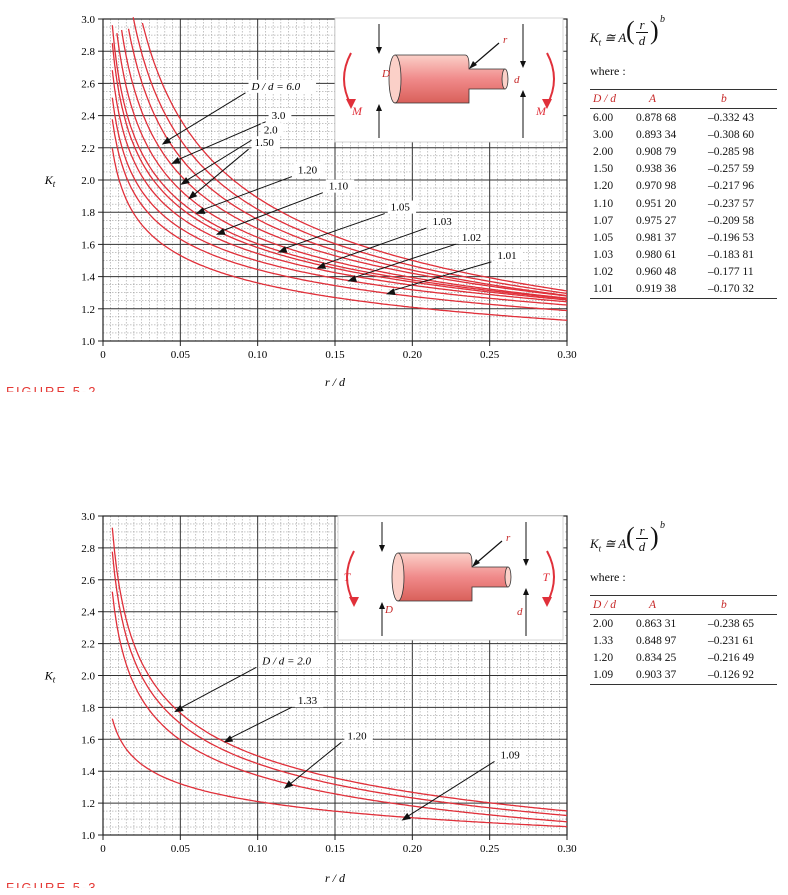 This screenshot has width=788, height=895. Describe the element at coordinates (731, 220) in the screenshot. I see `table-cell: –0.209 58` at that location.